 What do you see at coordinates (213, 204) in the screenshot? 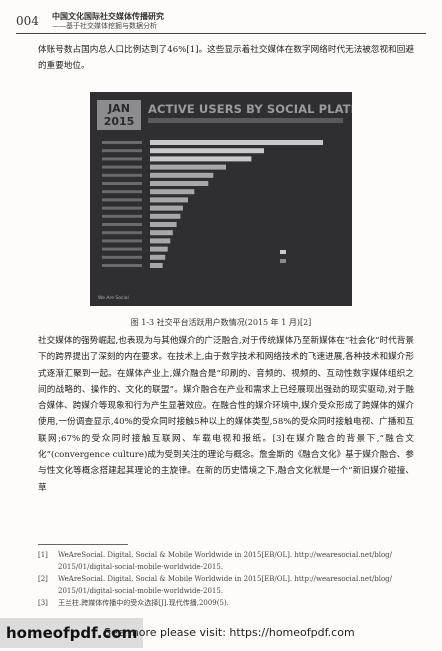
I see `bar-chart` at bounding box center [213, 204].